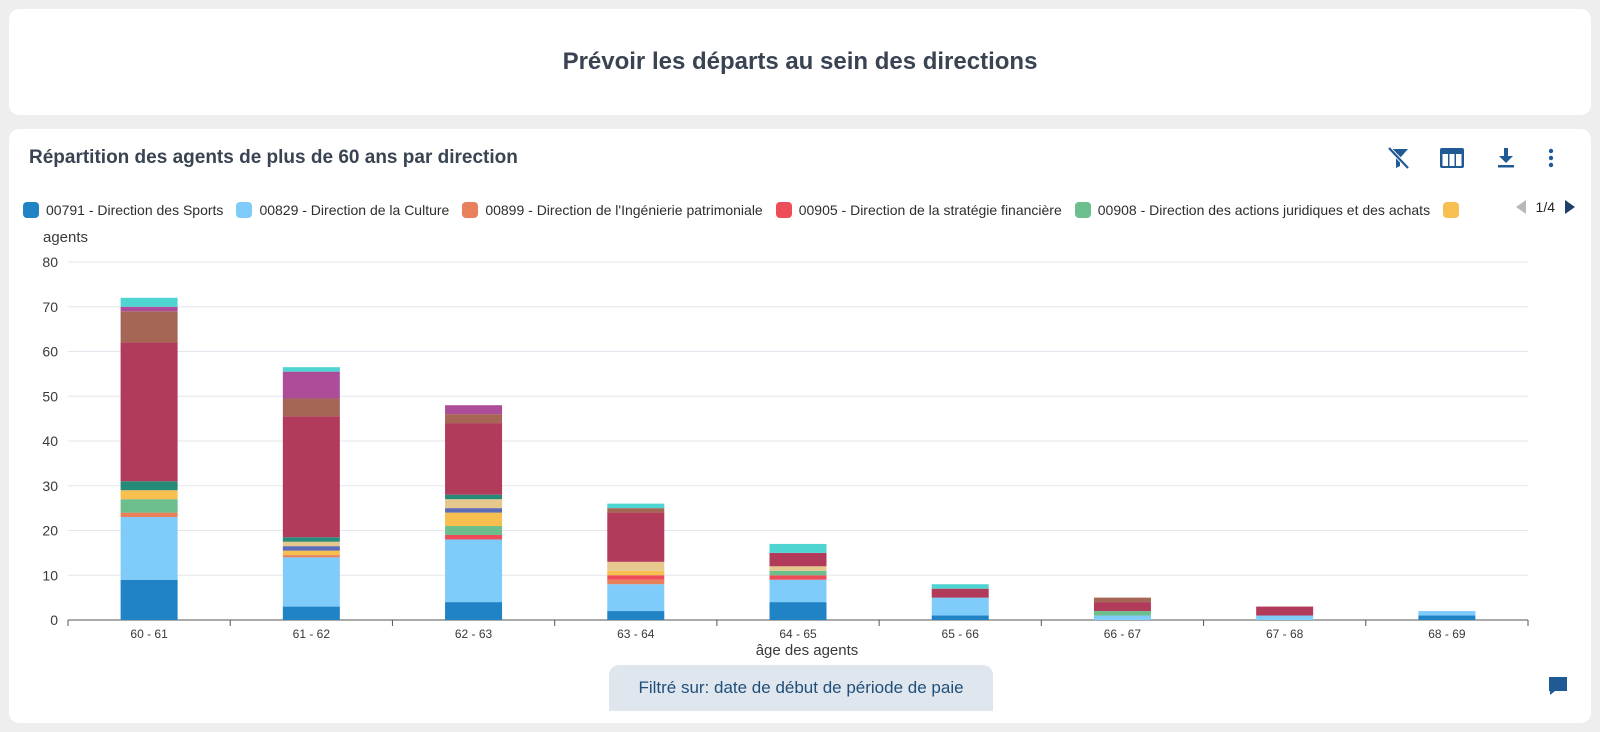 The image size is (1600, 732). Describe the element at coordinates (636, 634) in the screenshot. I see `x-tick-label: 63 - 64` at that location.